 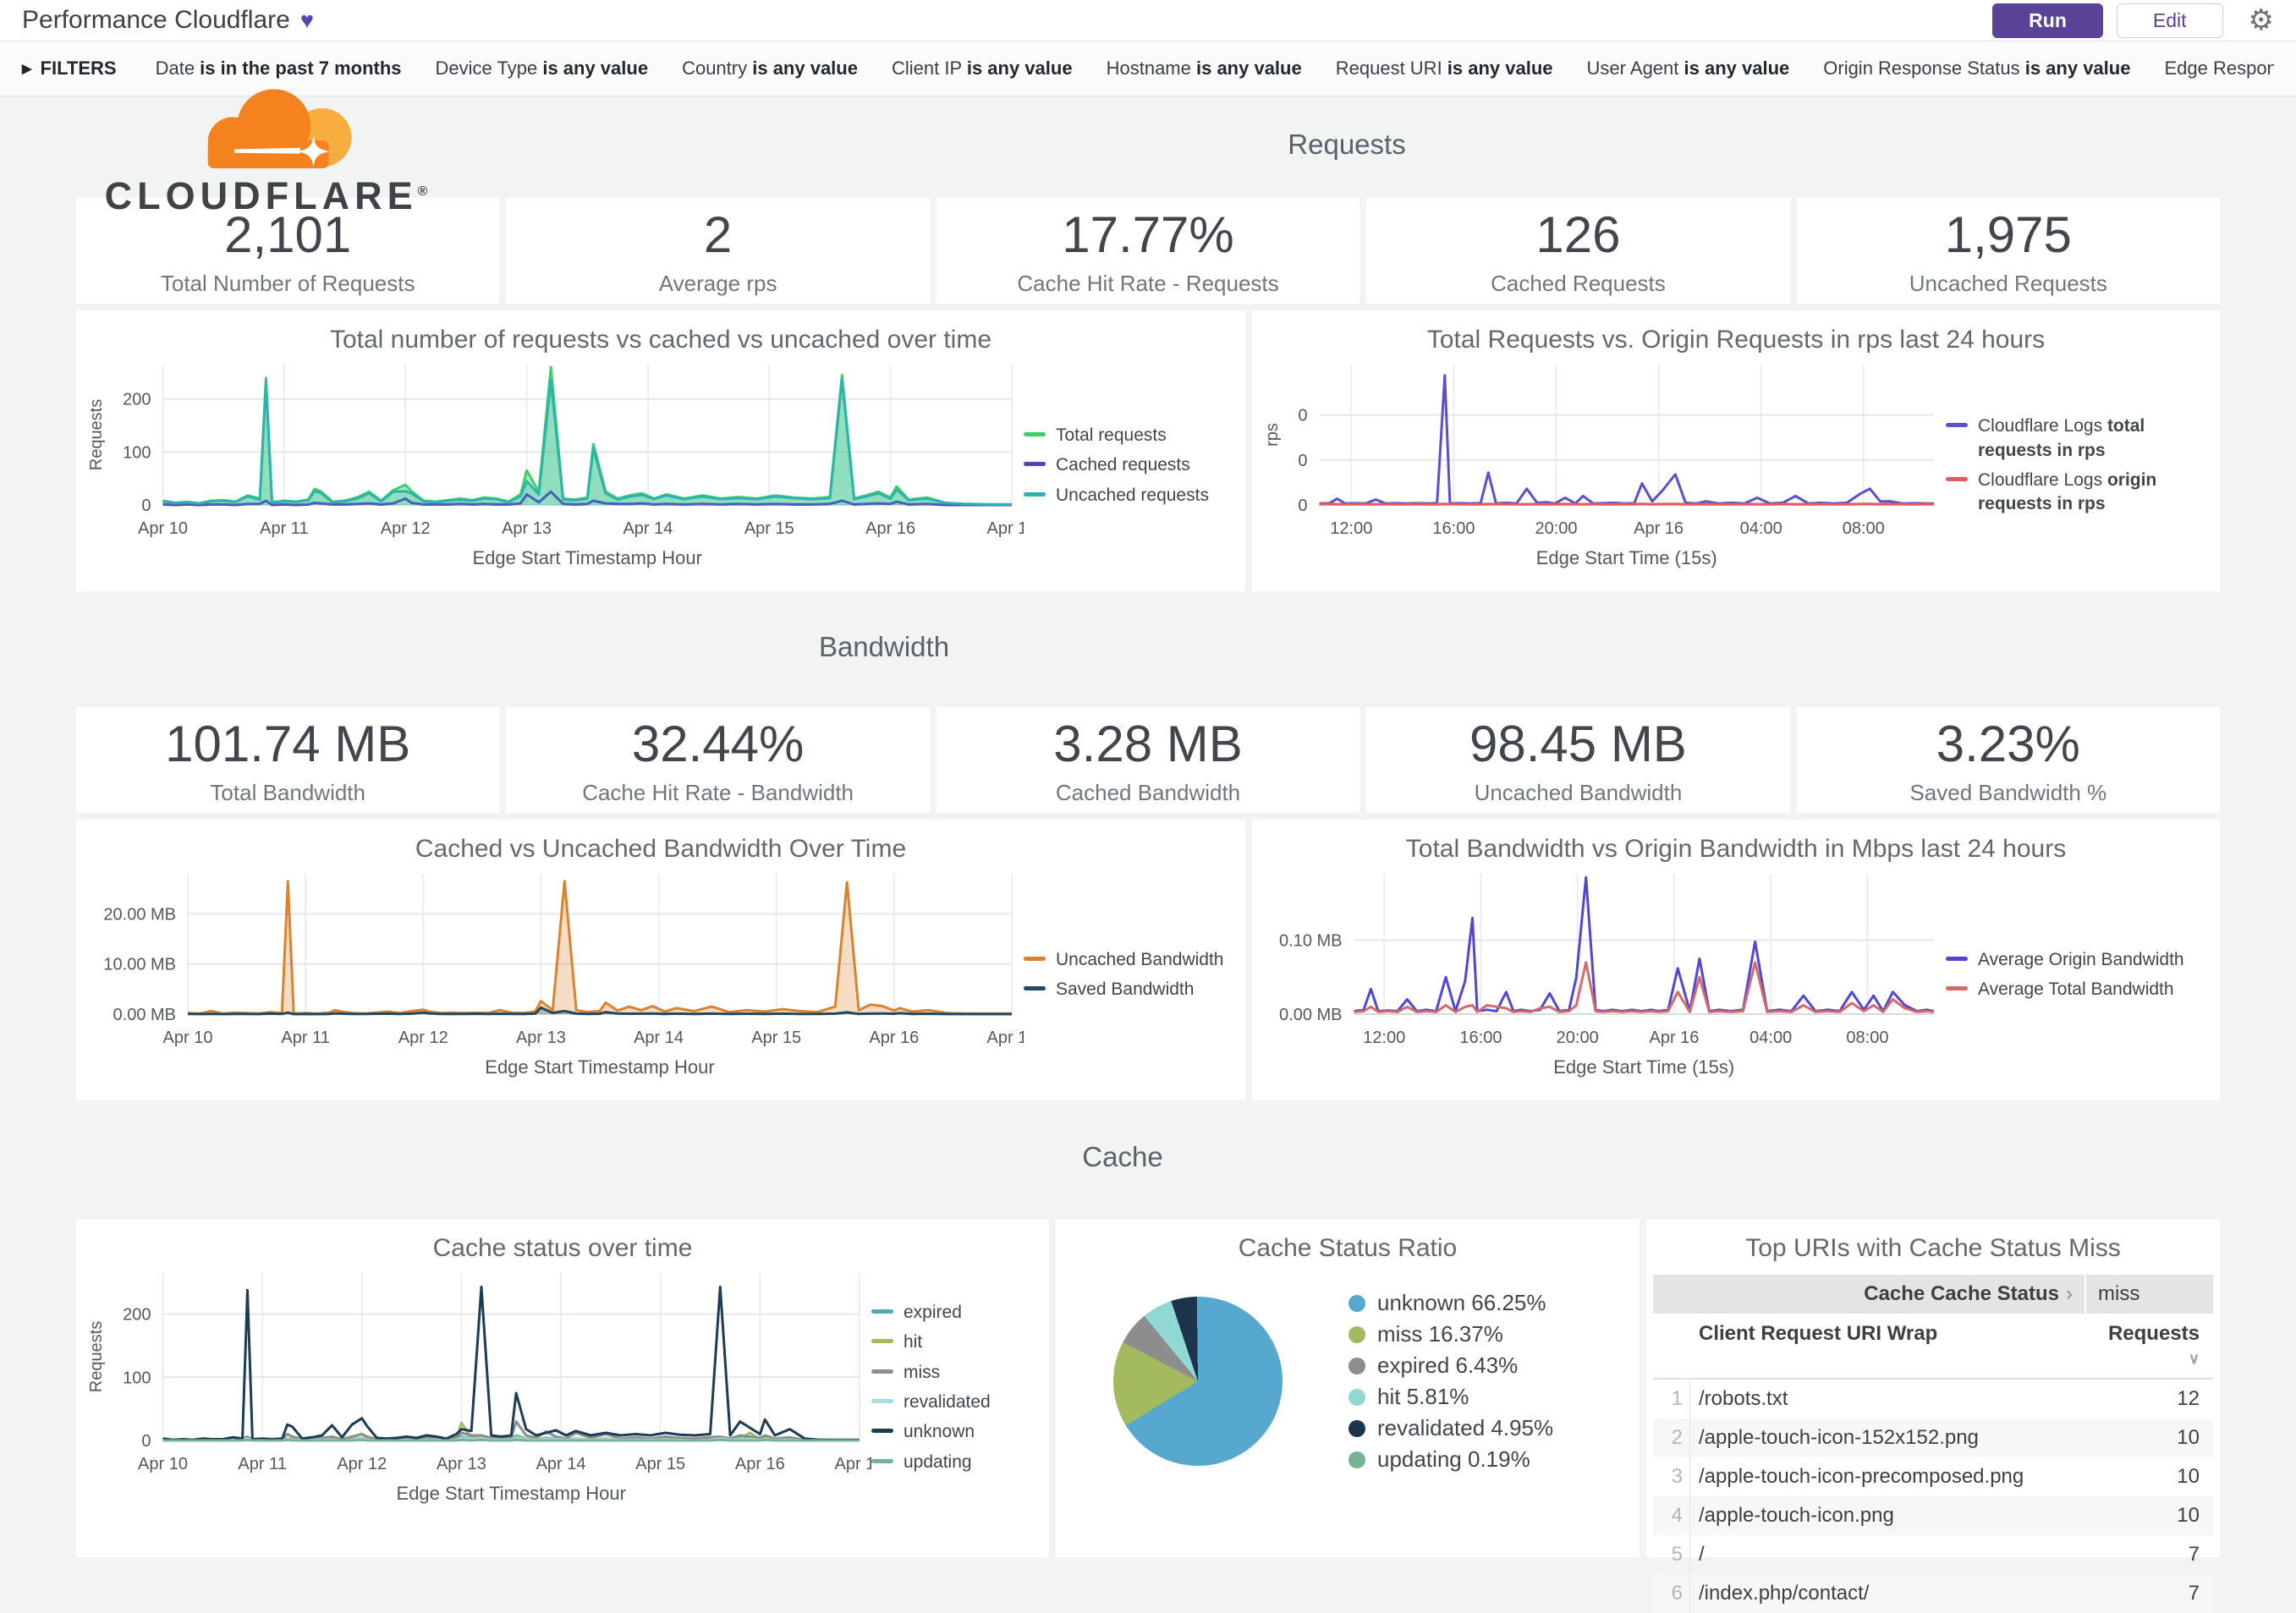 I want to click on kpi-cached-bandwidth: 3.28 MB Cached Bandwidth, so click(x=1148, y=760).